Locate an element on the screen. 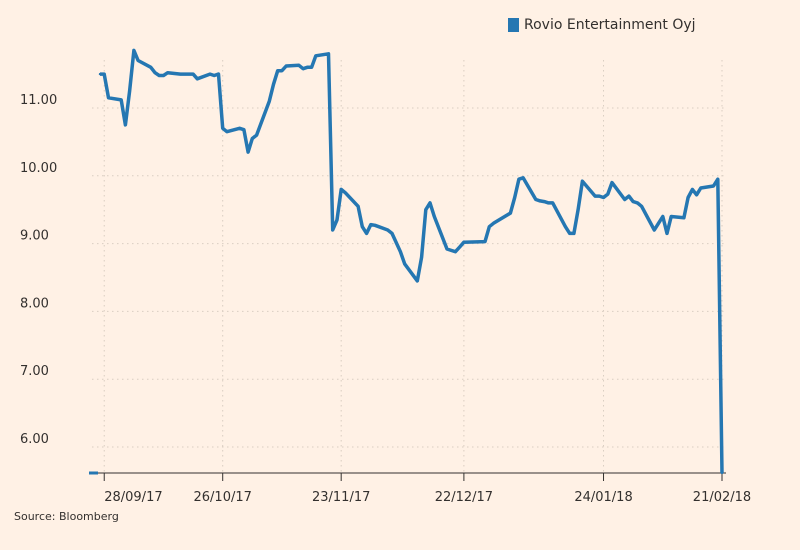 The height and width of the screenshot is (550, 800). x-tick-label: 28/09/17 is located at coordinates (133, 497).